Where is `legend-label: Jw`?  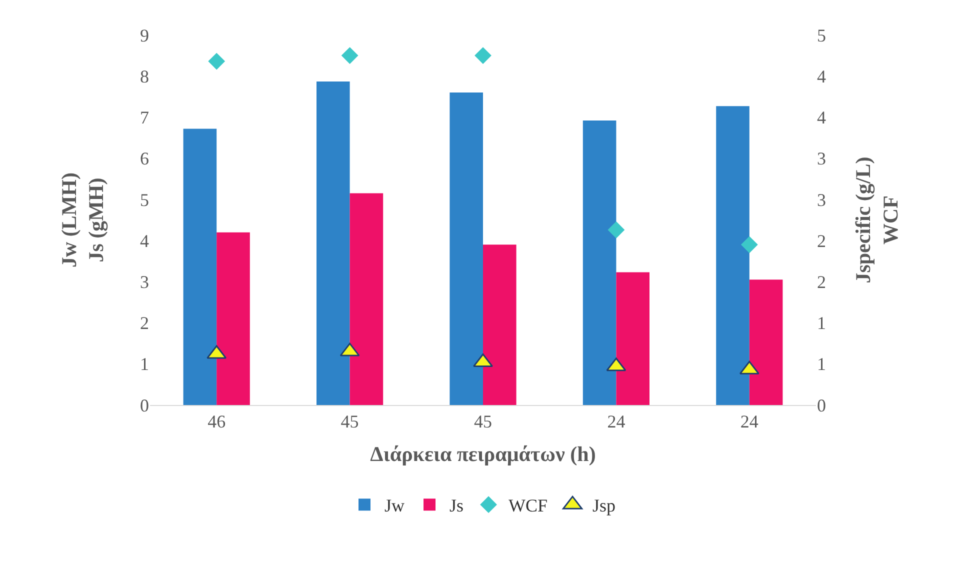
legend-label: Jw is located at coordinates (394, 506).